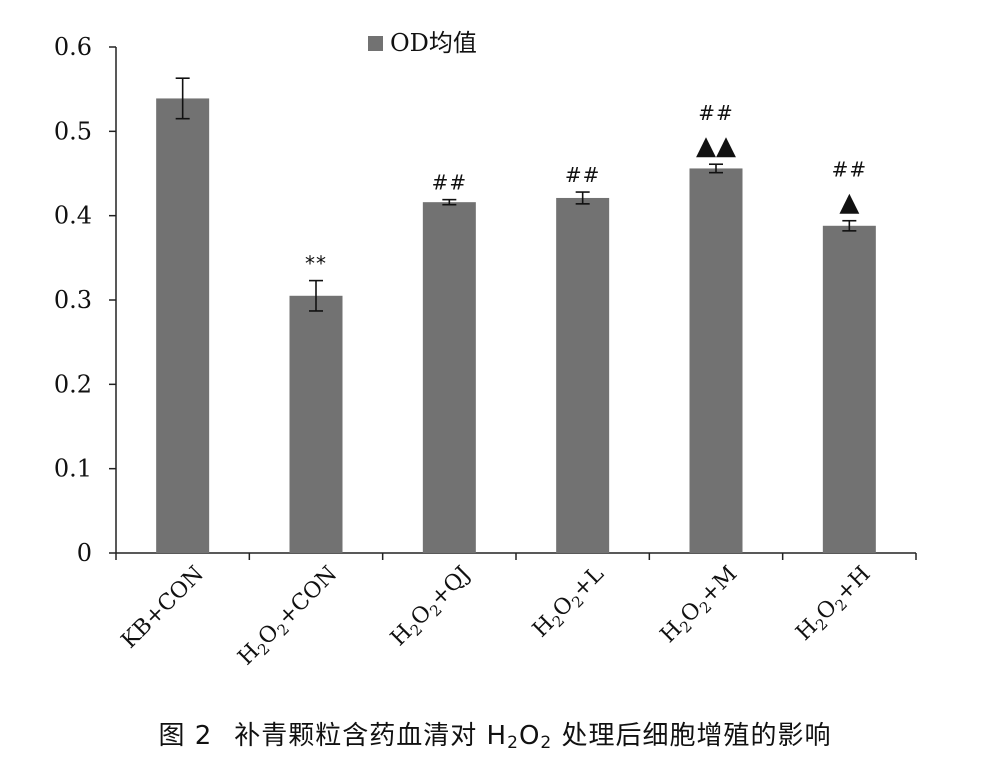  Describe the element at coordinates (73, 469) in the screenshot. I see `y-tick-label: 0.1` at that location.